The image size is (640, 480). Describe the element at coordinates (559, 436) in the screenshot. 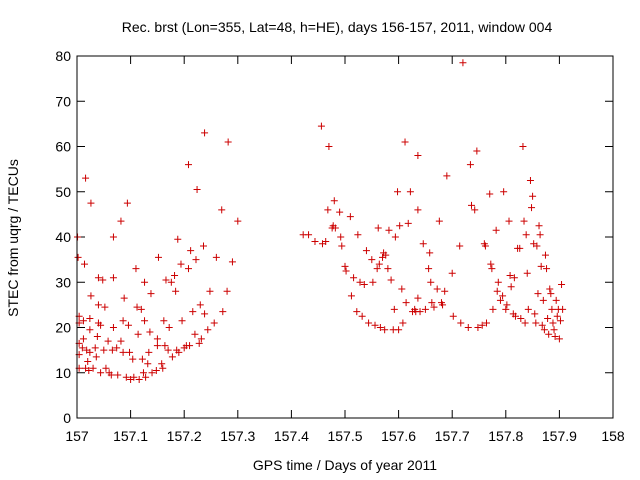

I see `x-tick-label: 157.9` at that location.